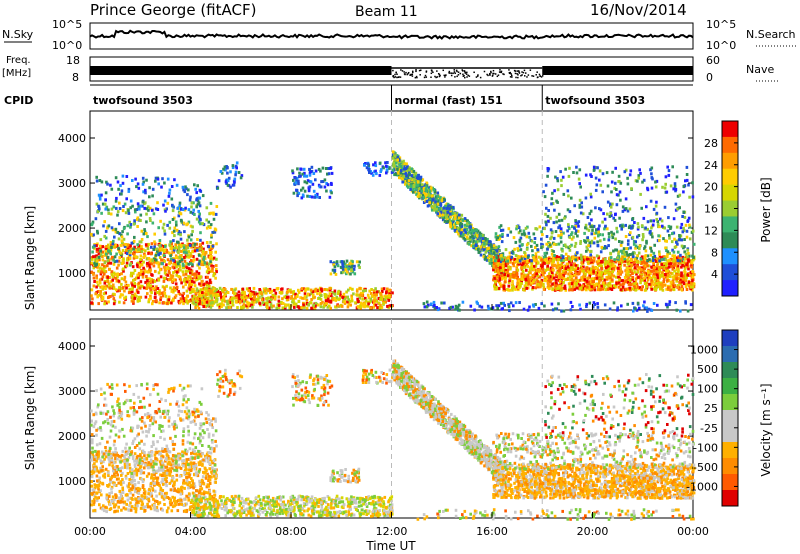  I want to click on y-tick-label: 2000, so click(72, 228).